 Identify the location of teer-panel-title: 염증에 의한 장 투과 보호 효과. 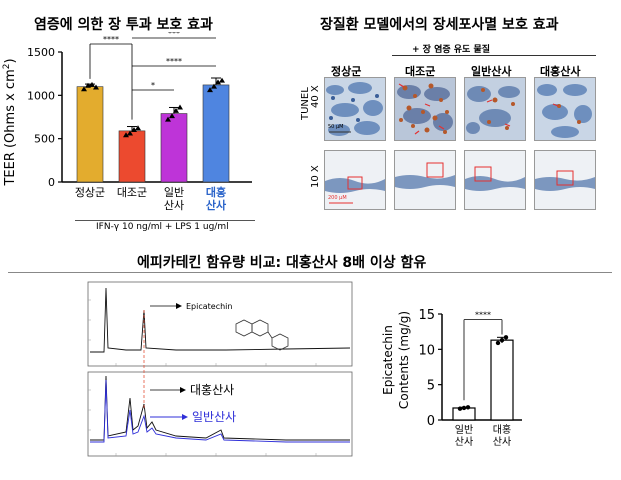
(123, 25).